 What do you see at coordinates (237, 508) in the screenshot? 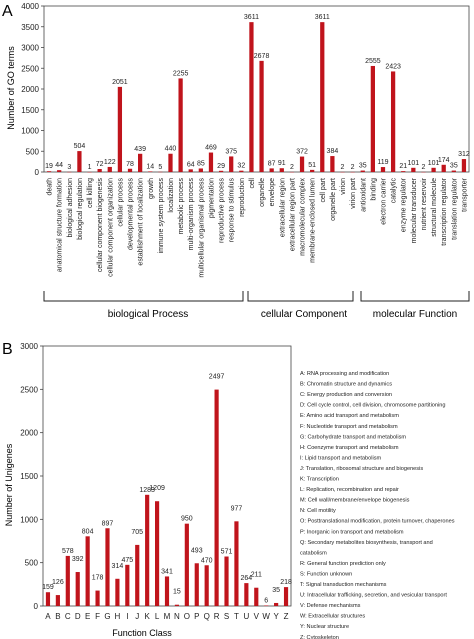
I see `panel-b-value-label: 977` at bounding box center [237, 508].